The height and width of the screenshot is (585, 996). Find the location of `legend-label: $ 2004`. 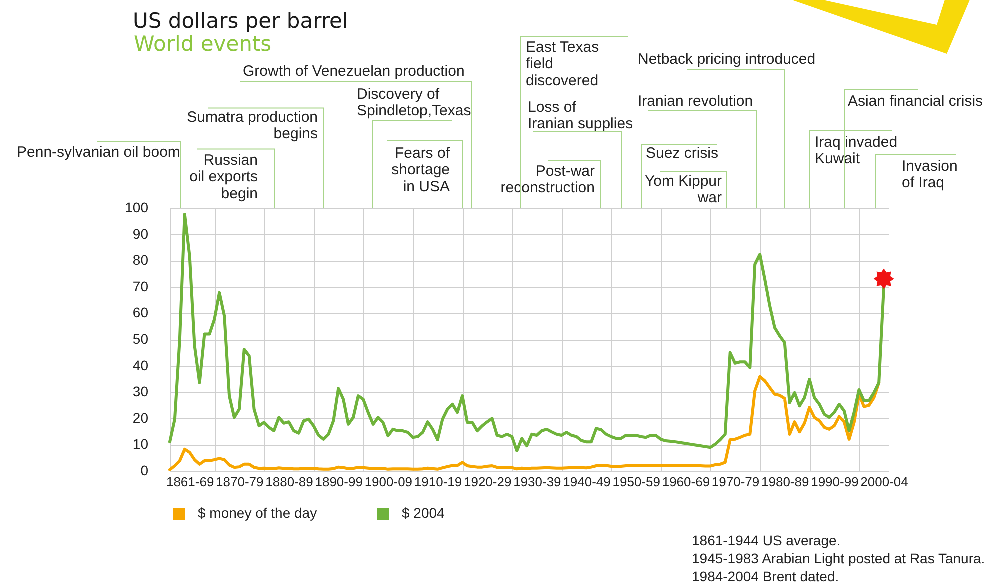

legend-label: $ 2004 is located at coordinates (424, 513).